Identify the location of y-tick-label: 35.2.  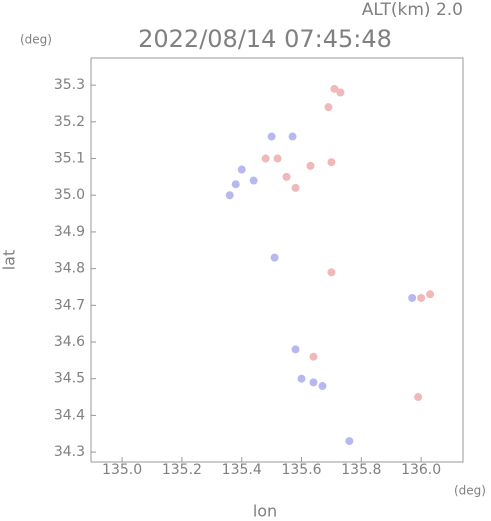
(69, 122).